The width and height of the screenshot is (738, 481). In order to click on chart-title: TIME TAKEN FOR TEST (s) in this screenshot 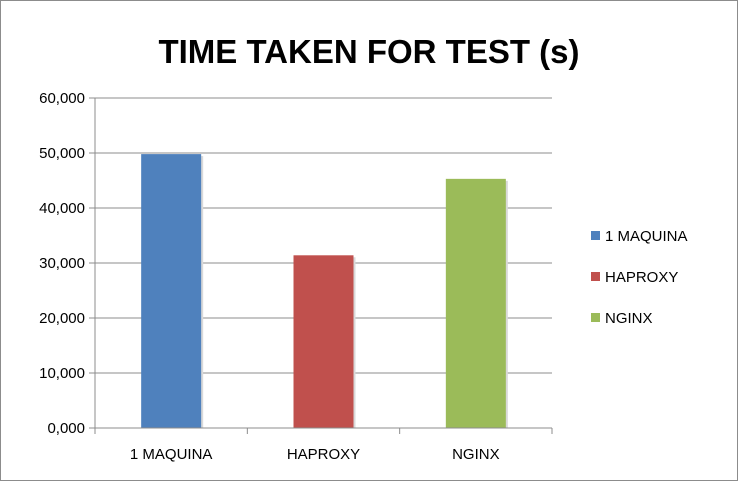, I will do `click(368, 51)`.